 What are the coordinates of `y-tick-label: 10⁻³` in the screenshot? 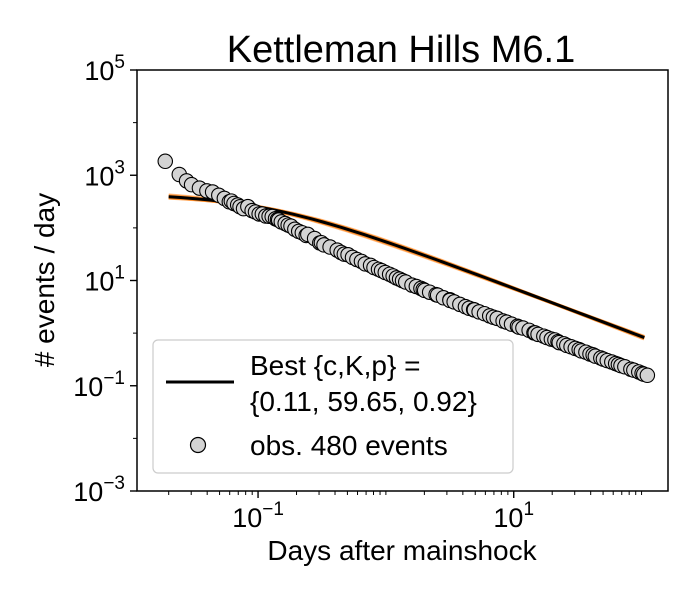 It's located at (99, 490).